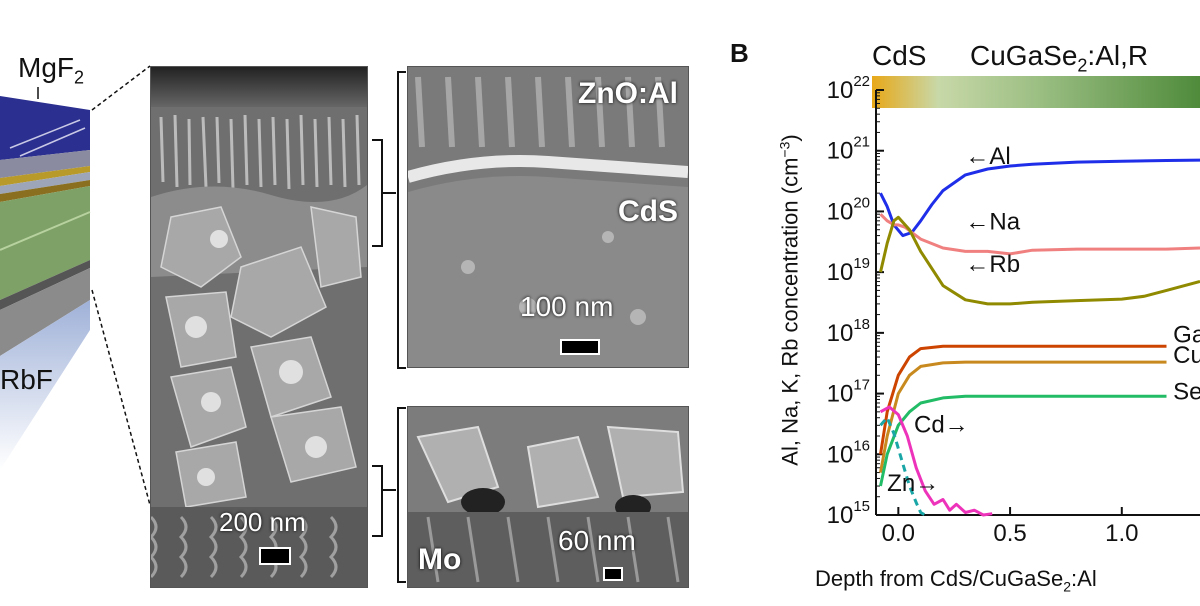 Image resolution: width=1200 pixels, height=606 pixels. I want to click on zno-al-label: ZnO:Al, so click(628, 94).